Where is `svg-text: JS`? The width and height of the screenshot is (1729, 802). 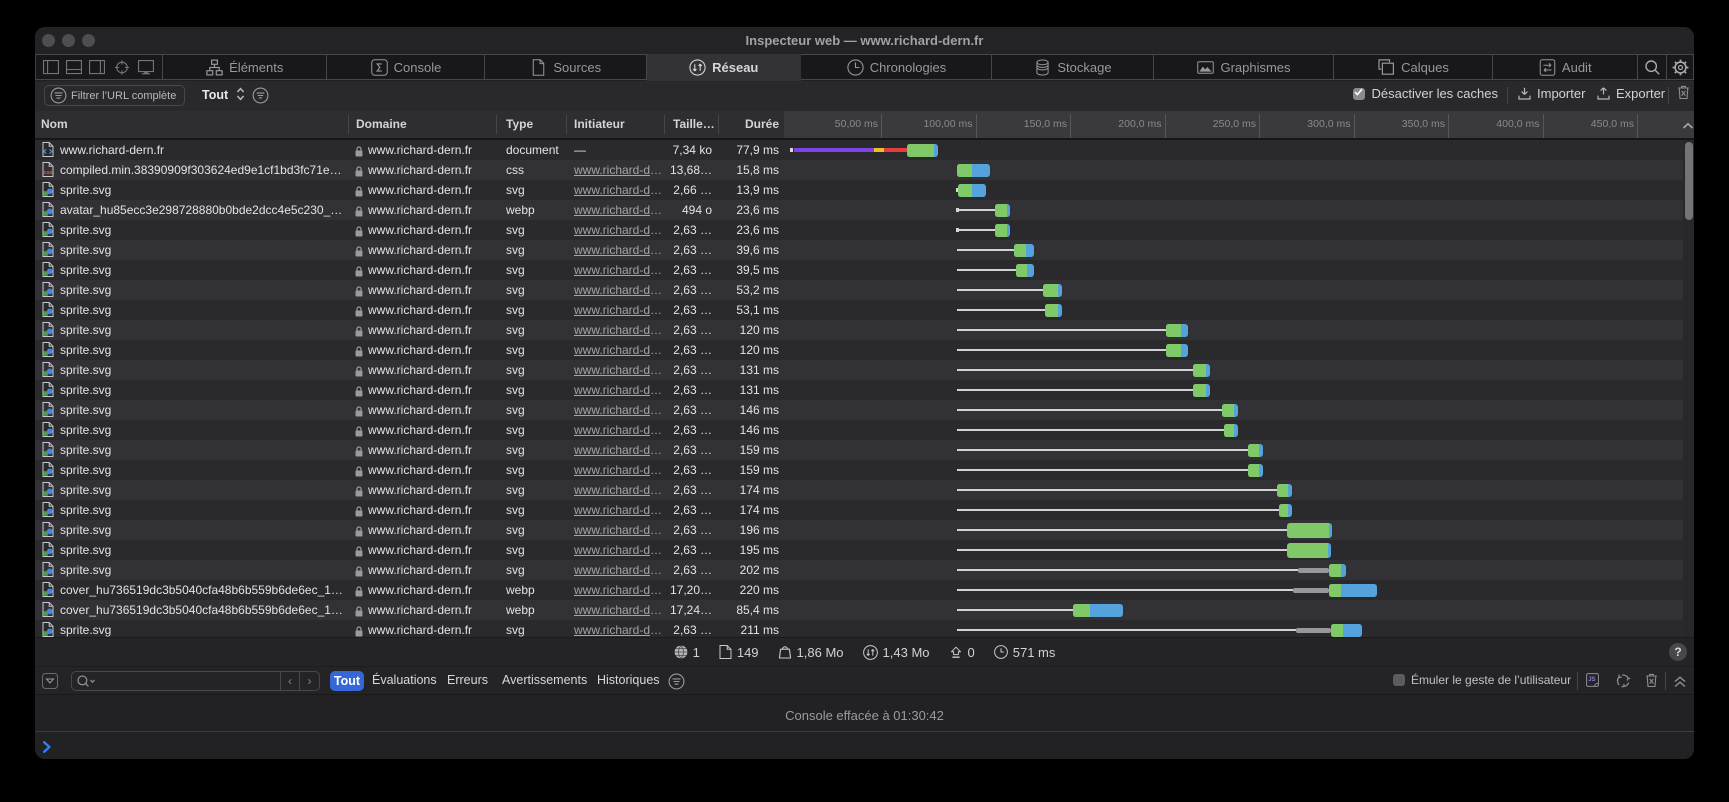 svg-text: JS is located at coordinates (1591, 680).